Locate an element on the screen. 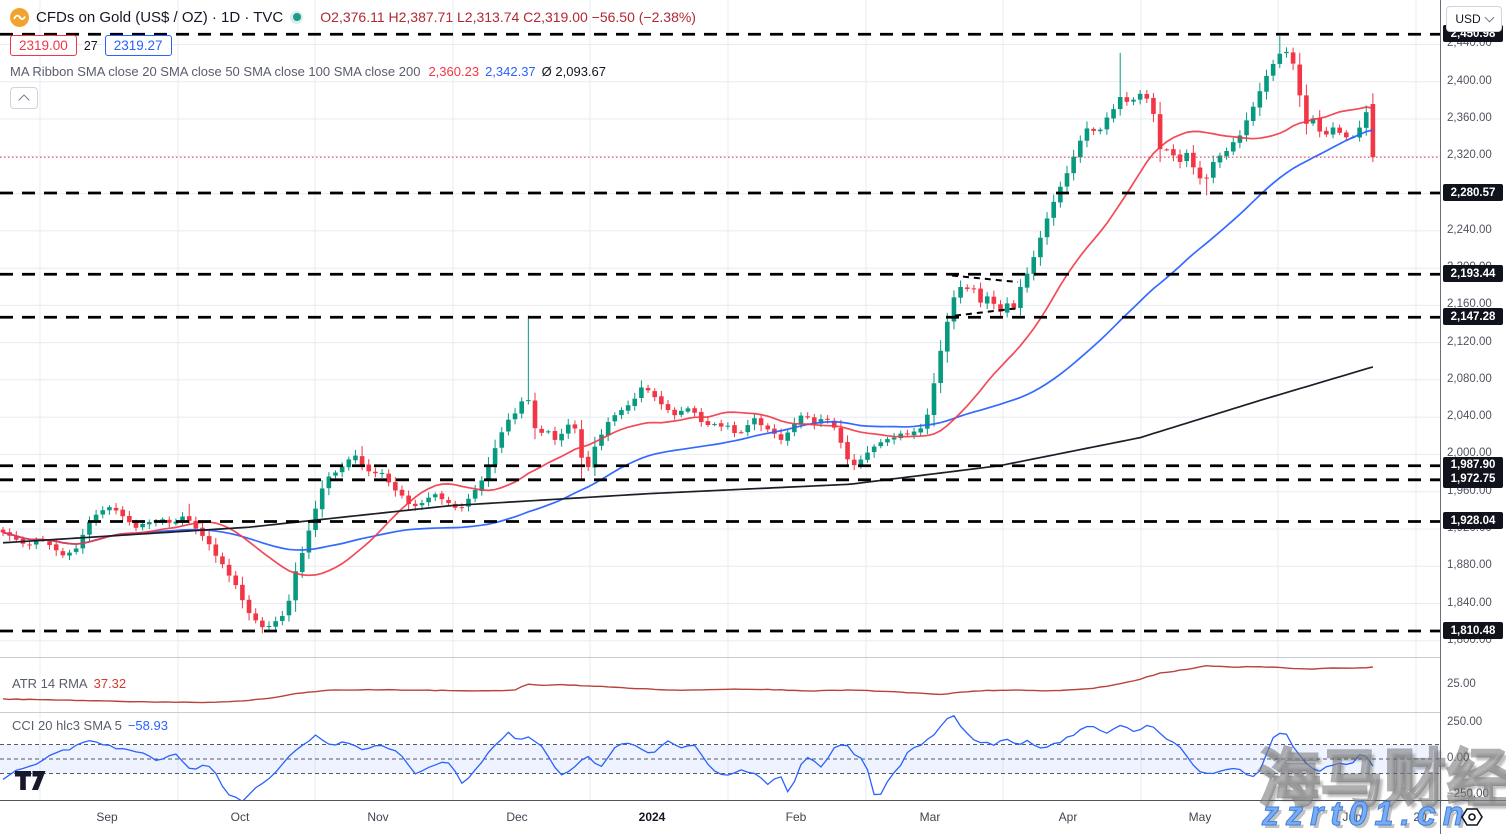  price-level-badge: 1,972.75 is located at coordinates (1473, 479).